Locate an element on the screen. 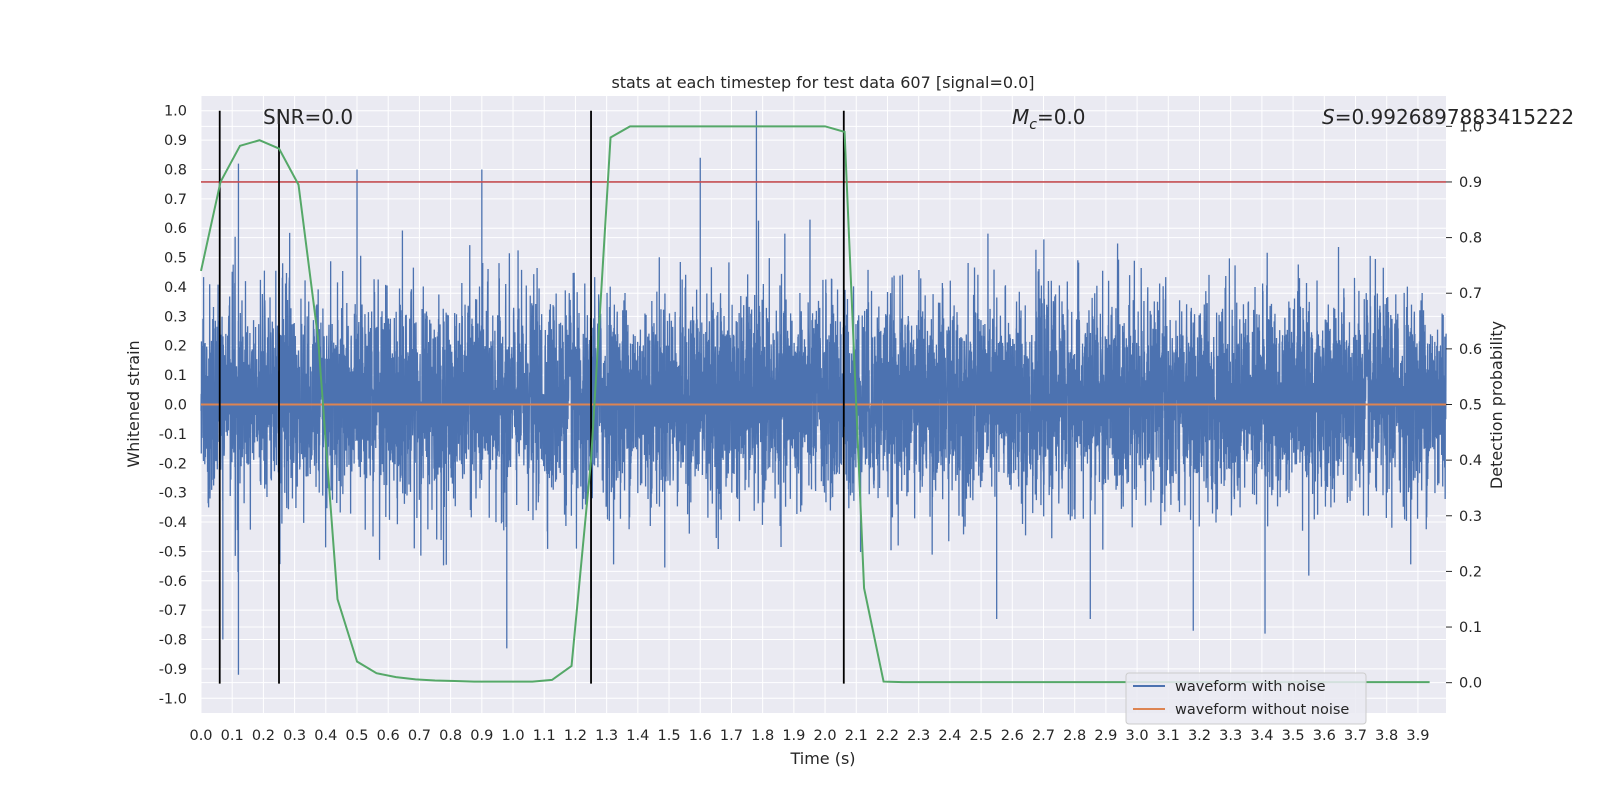  y-tick-label: -0.2 is located at coordinates (173, 464).